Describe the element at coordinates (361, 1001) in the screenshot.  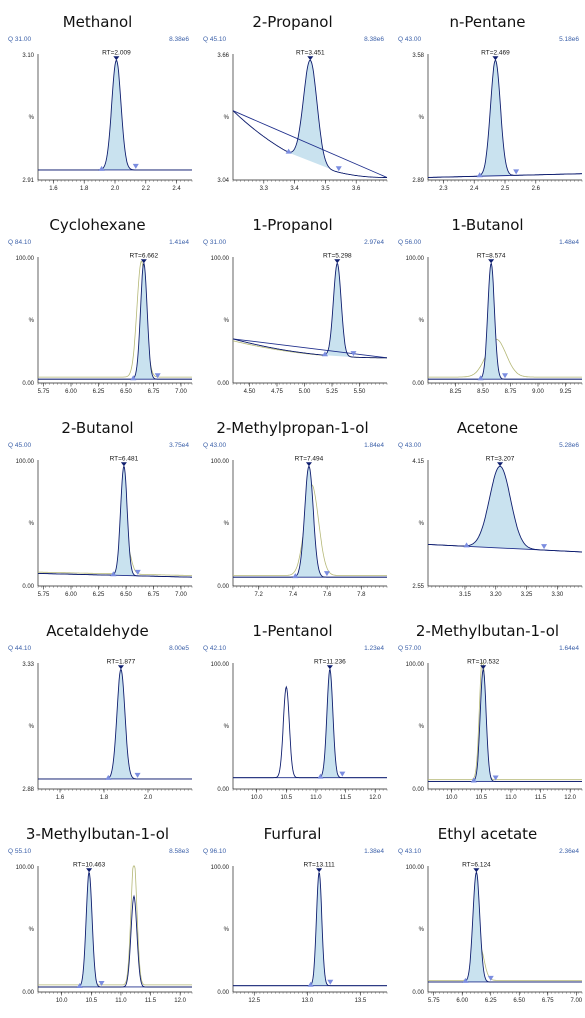
I see `x-tick-label: 13.5` at that location.